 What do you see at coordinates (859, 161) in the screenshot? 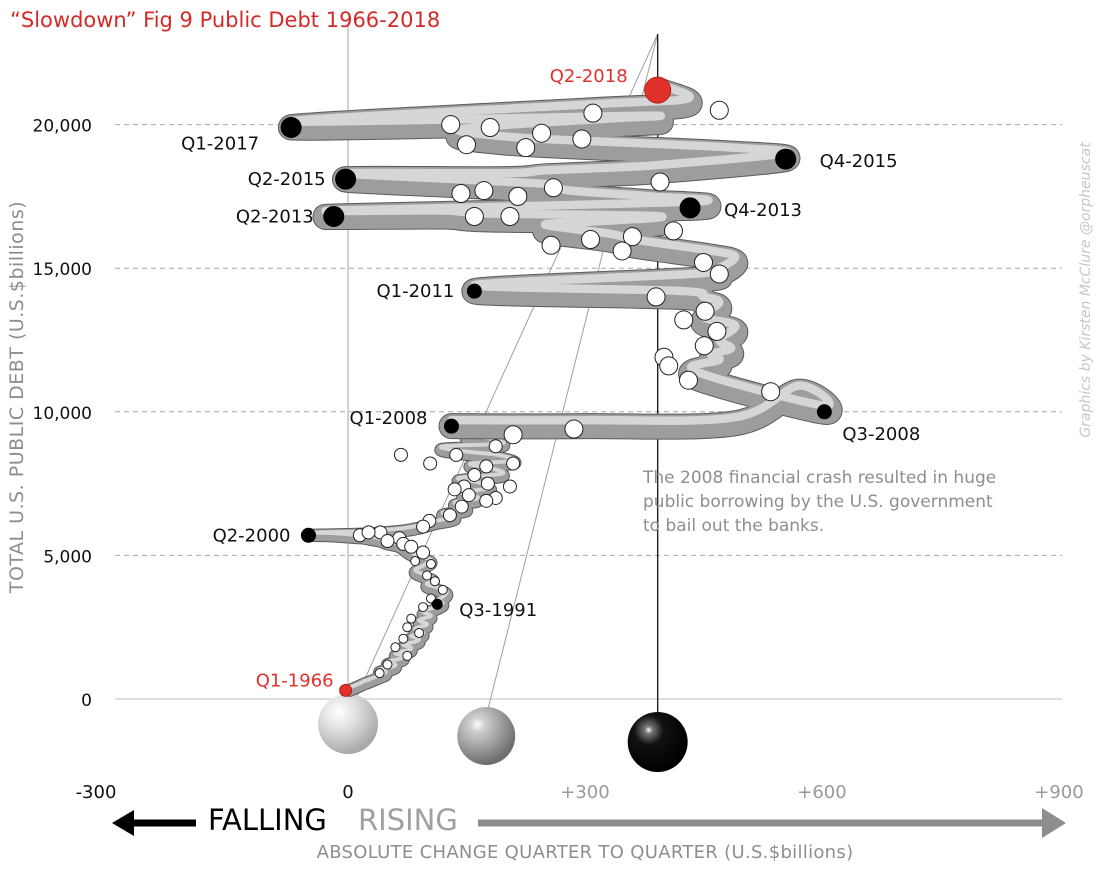
I see `key-point-label: Q4-2015` at bounding box center [859, 161].